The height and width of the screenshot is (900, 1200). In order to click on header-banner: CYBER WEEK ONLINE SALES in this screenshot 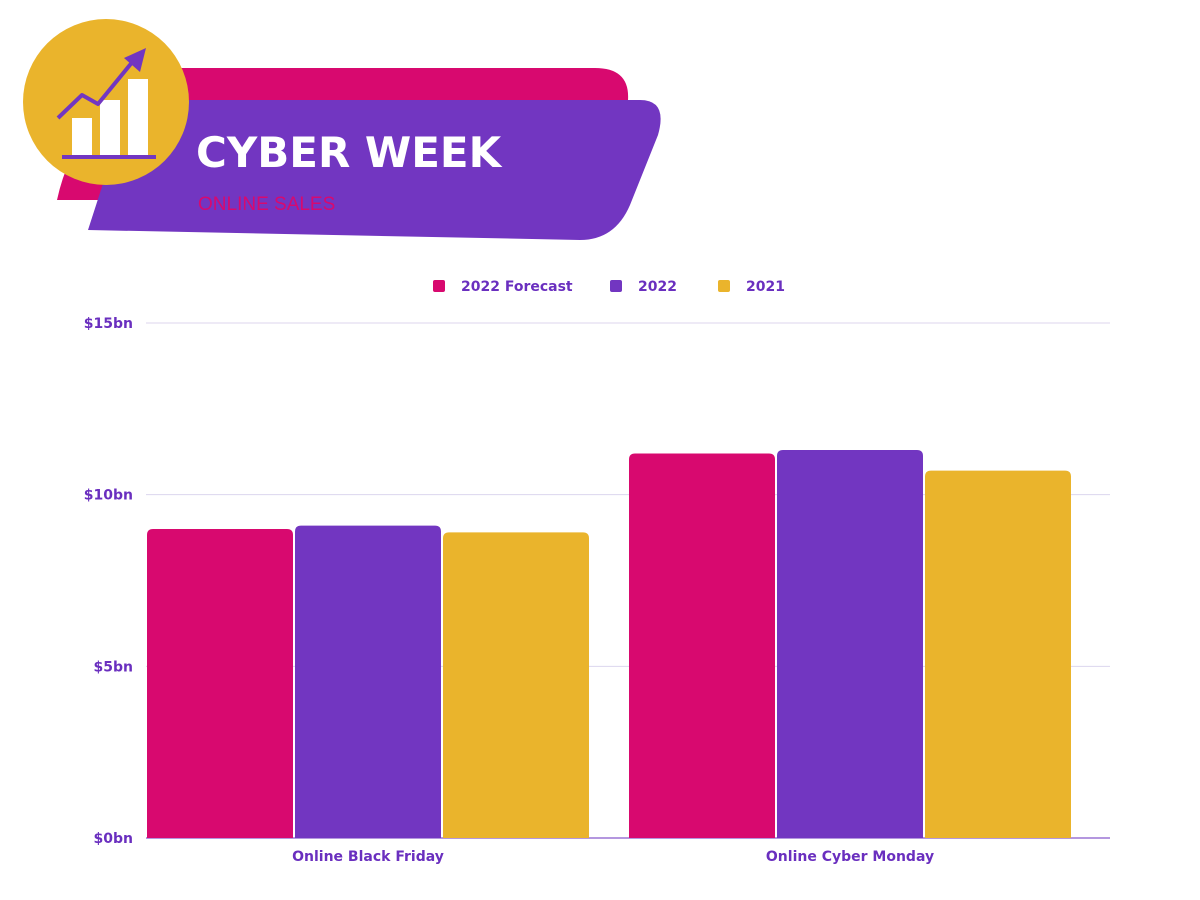, I will do `click(342, 129)`.